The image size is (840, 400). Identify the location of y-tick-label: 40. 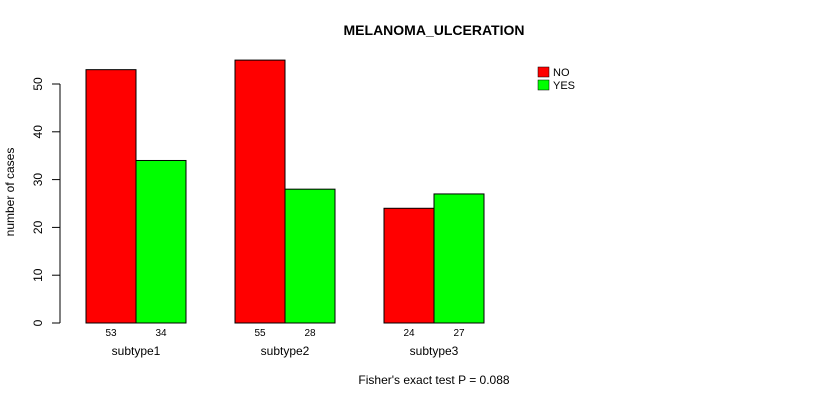
(38, 132).